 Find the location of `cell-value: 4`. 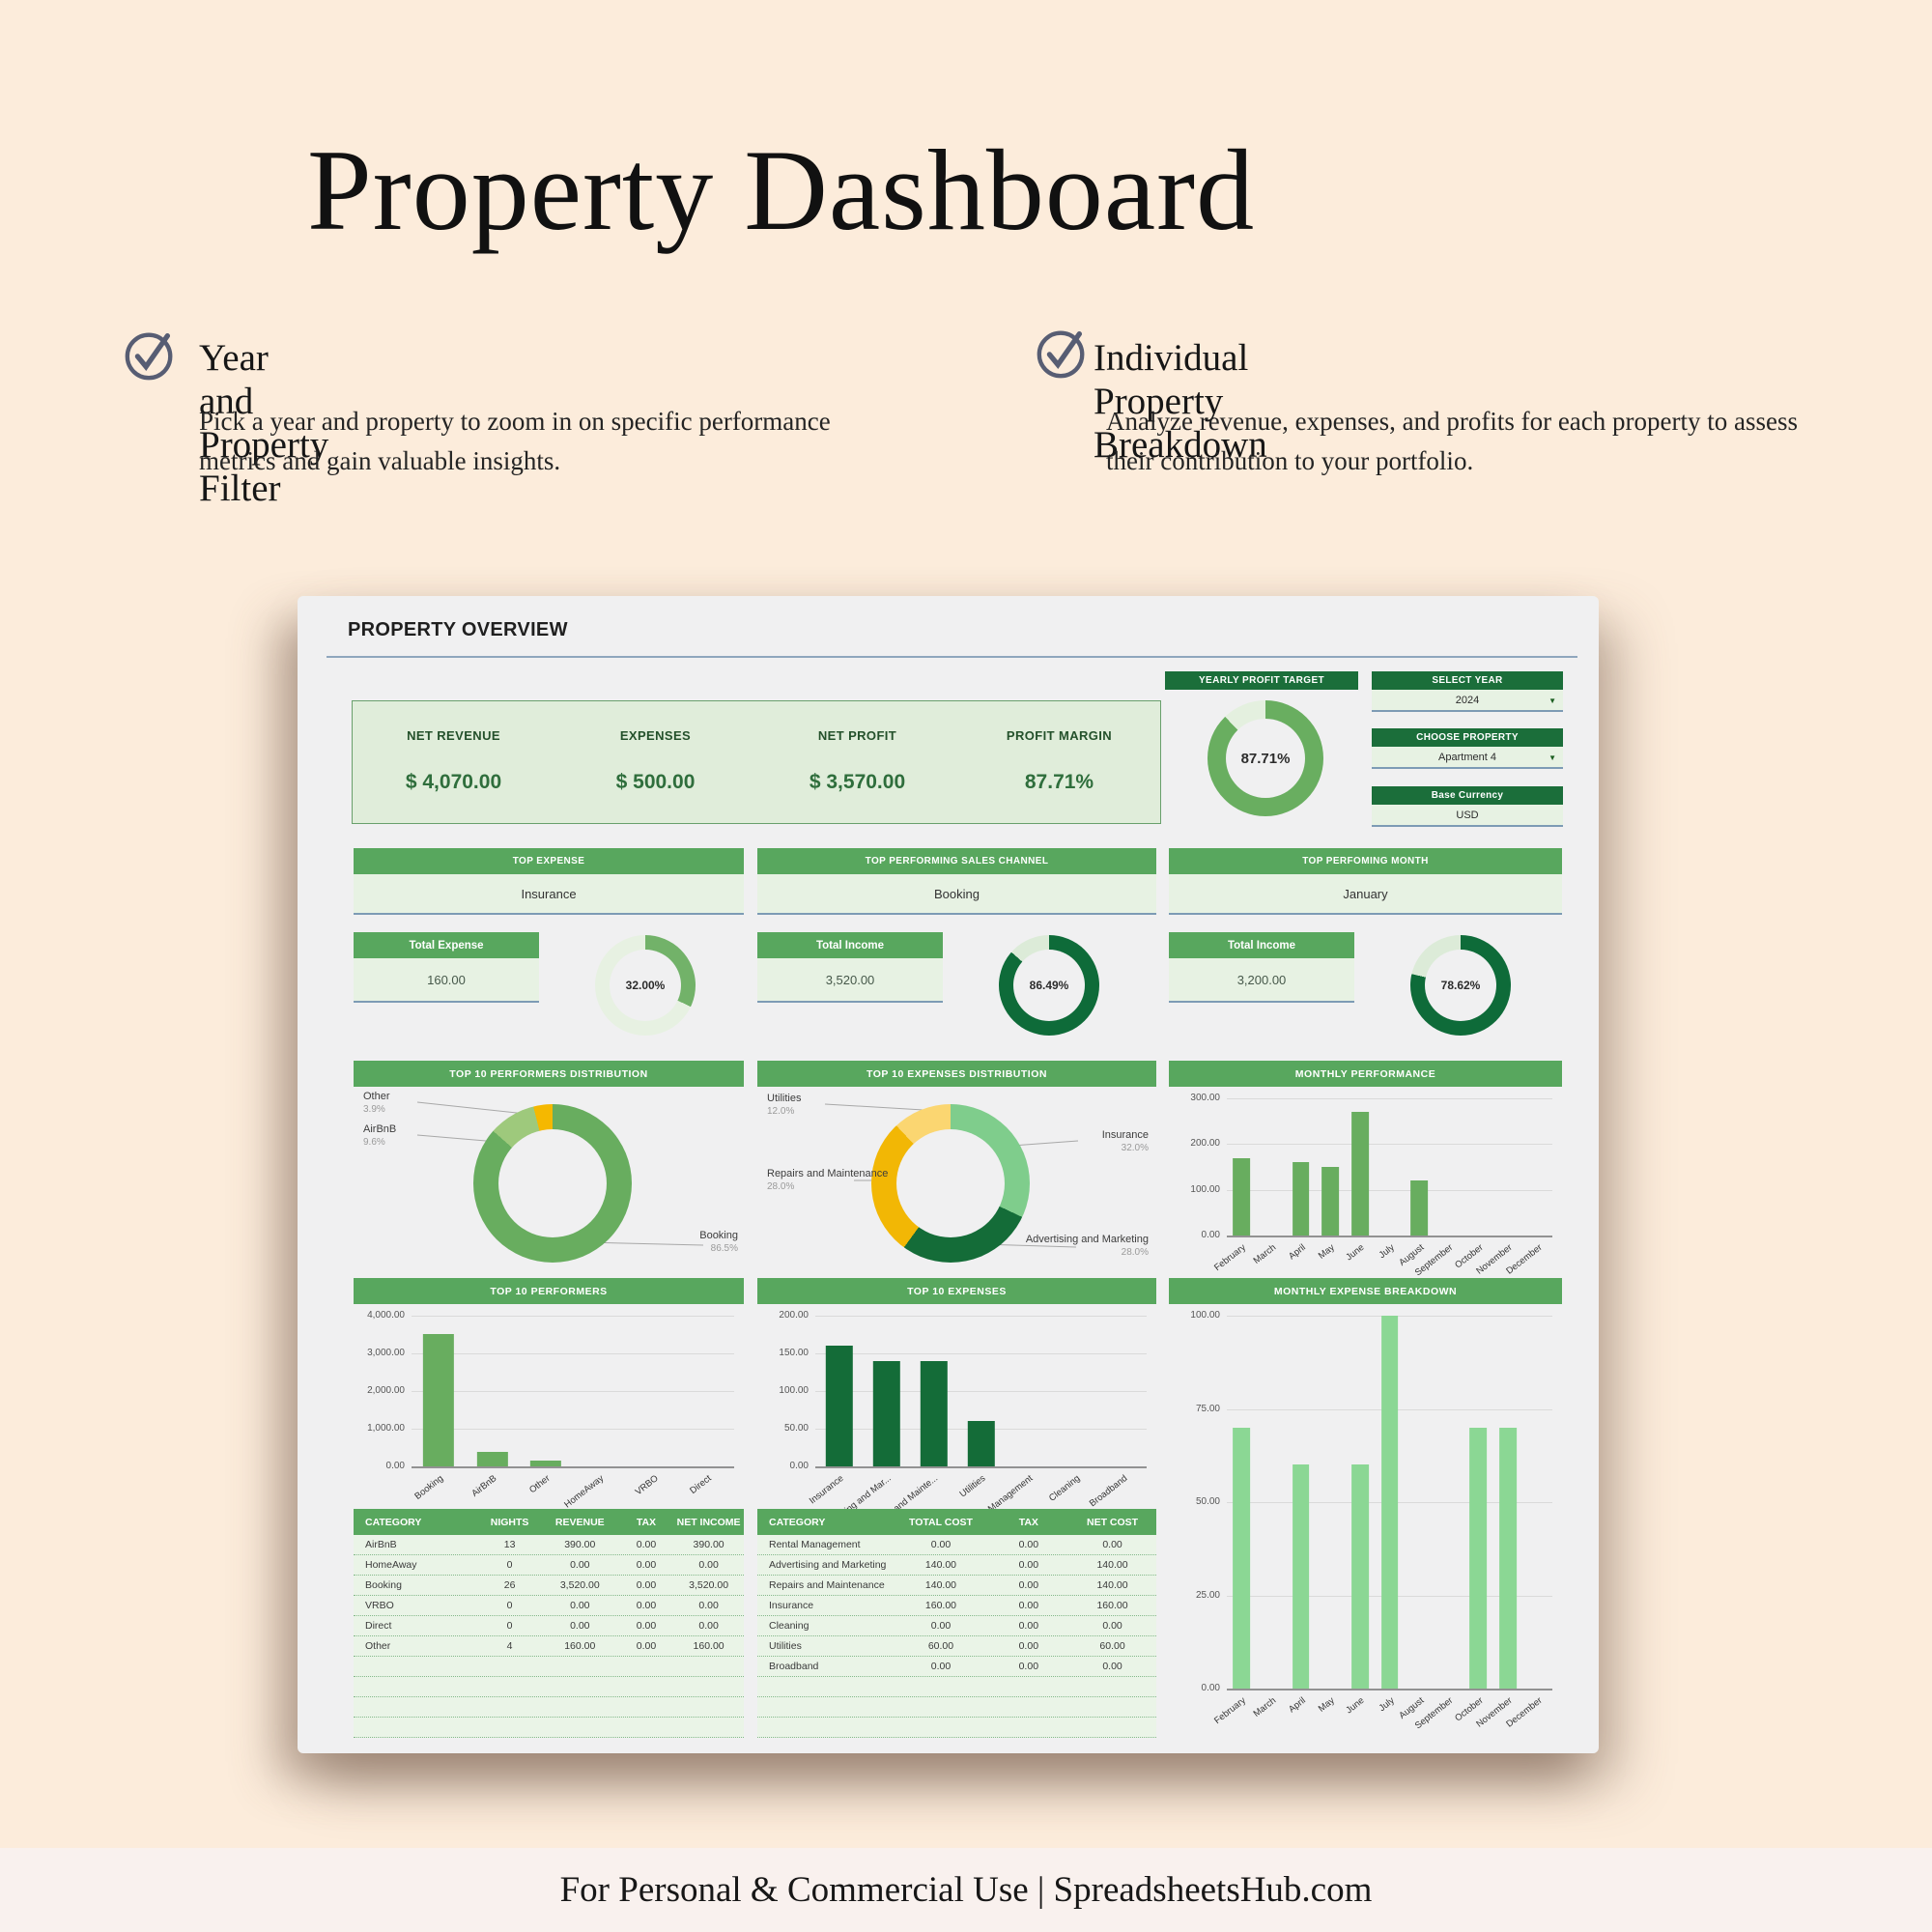

cell-value: 4 is located at coordinates (510, 1646).